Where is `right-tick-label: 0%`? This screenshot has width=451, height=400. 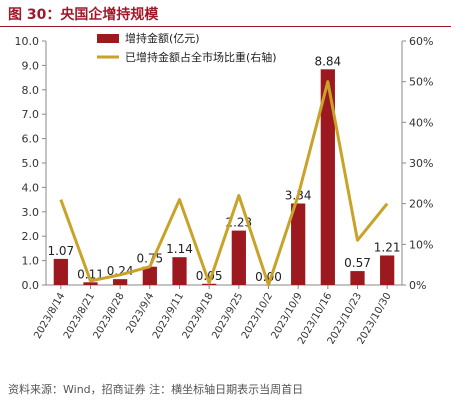 right-tick-label: 0% is located at coordinates (417, 285).